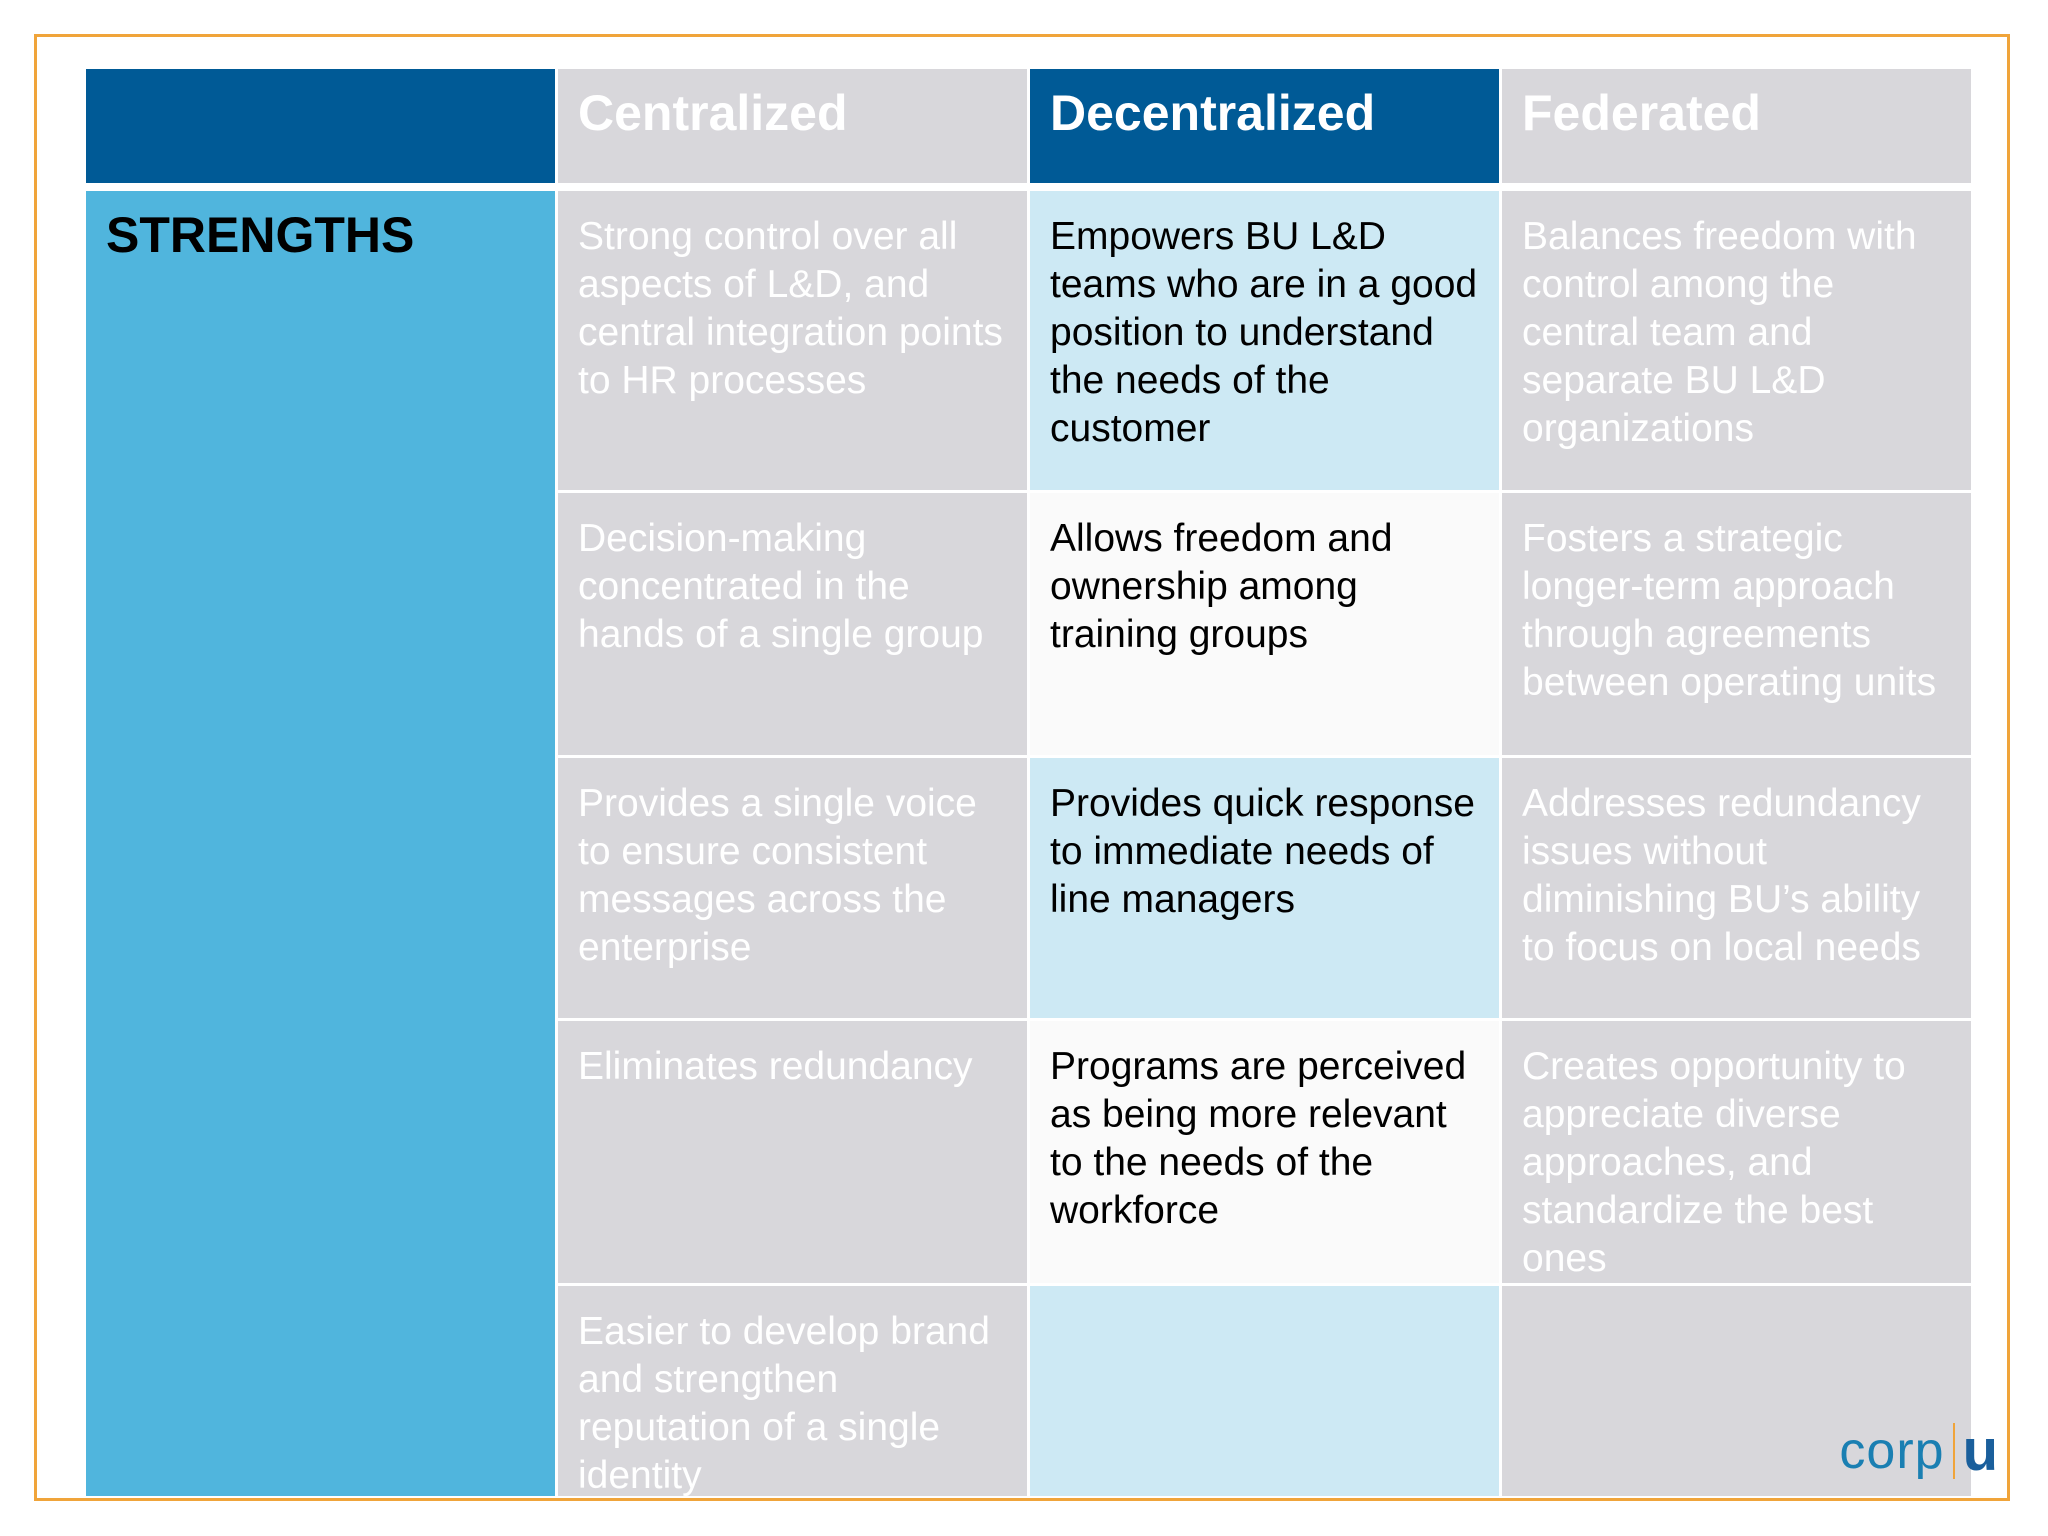 This screenshot has width=2048, height=1536. I want to click on column-header-decentralized: Decentralized, so click(1264, 126).